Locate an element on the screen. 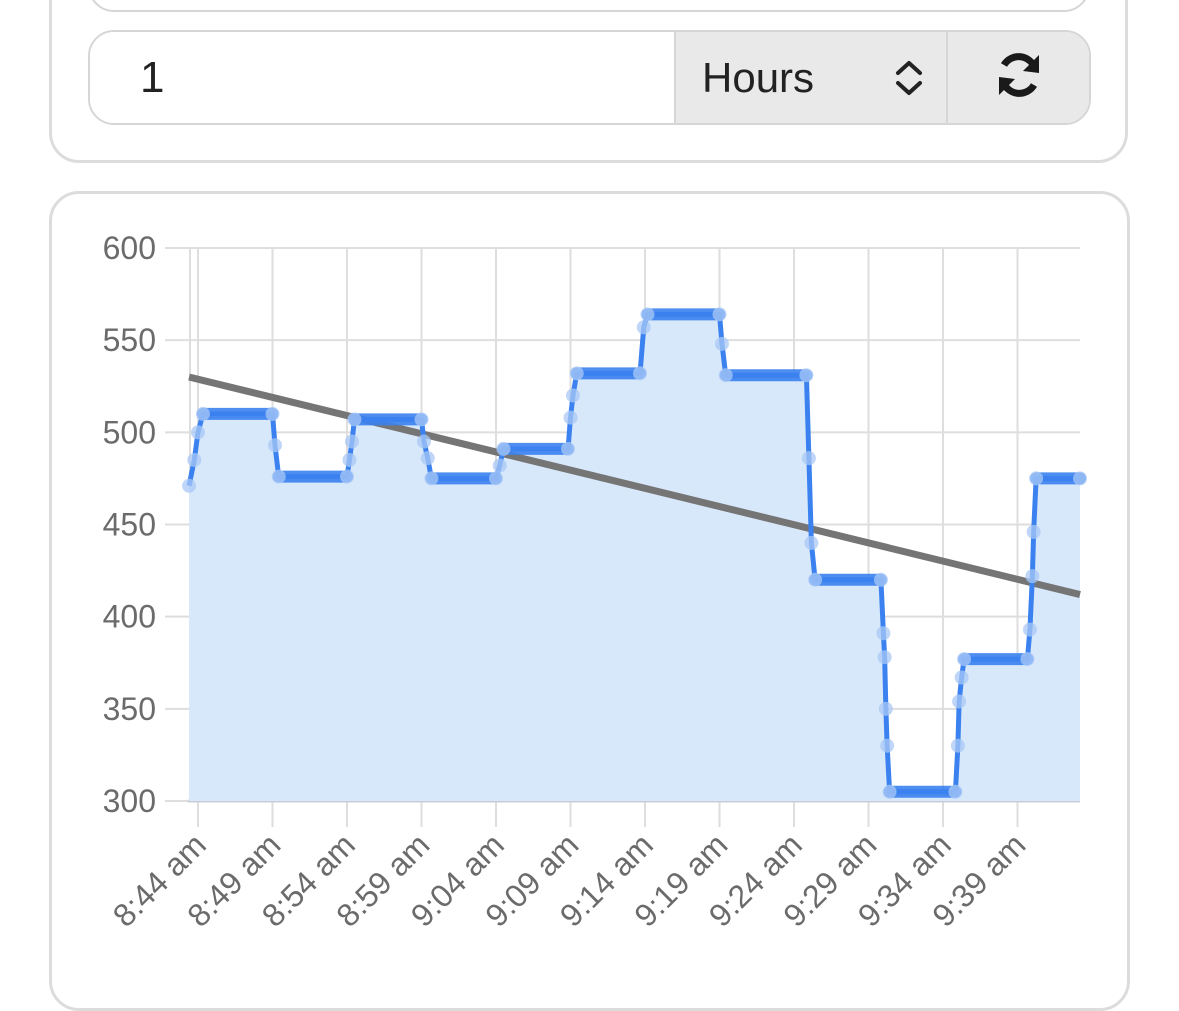  duration-value: 1 is located at coordinates (152, 77).